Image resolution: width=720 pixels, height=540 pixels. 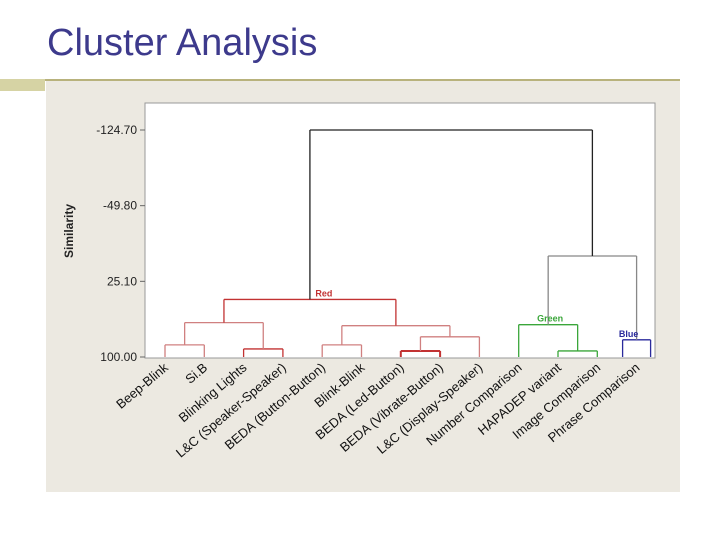 What do you see at coordinates (120, 206) in the screenshot?
I see `y-tick-label: -49.80` at bounding box center [120, 206].